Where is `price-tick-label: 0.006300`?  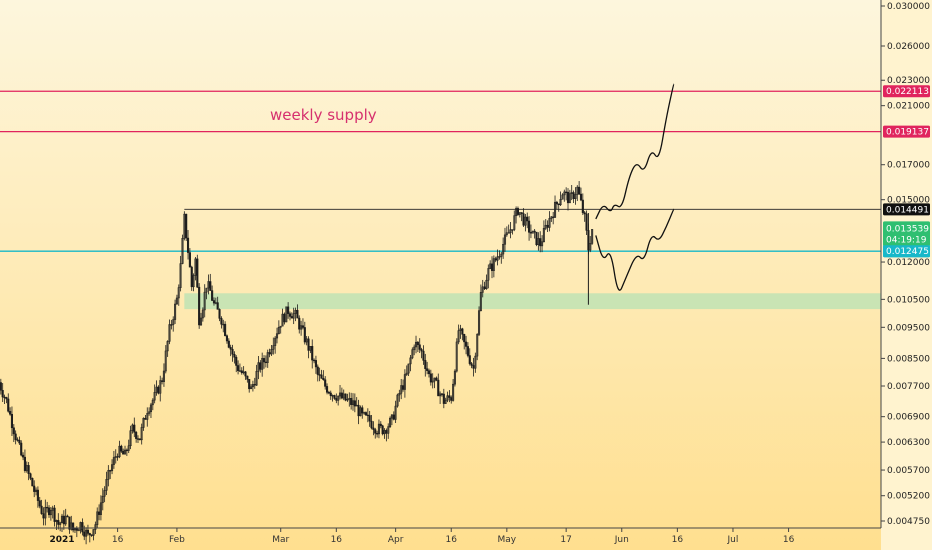 price-tick-label: 0.006300 is located at coordinates (908, 443).